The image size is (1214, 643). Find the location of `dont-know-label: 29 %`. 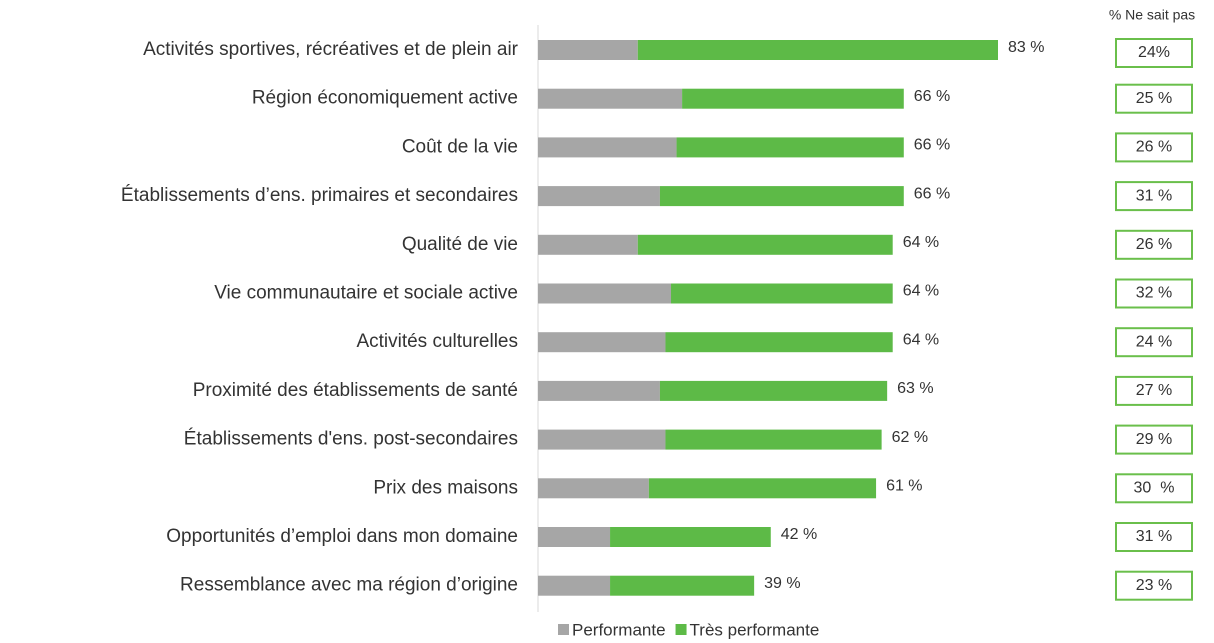

dont-know-label: 29 % is located at coordinates (1154, 439).